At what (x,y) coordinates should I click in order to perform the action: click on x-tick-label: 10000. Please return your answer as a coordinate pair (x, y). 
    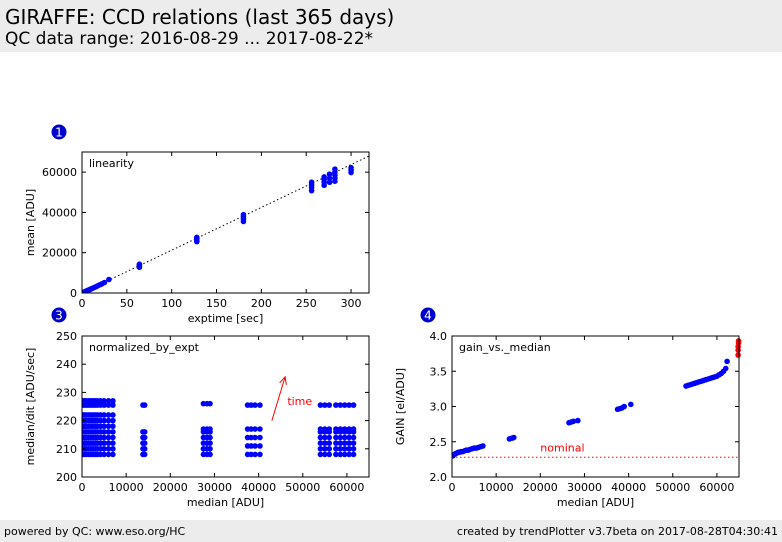
    Looking at the image, I should click on (496, 487).